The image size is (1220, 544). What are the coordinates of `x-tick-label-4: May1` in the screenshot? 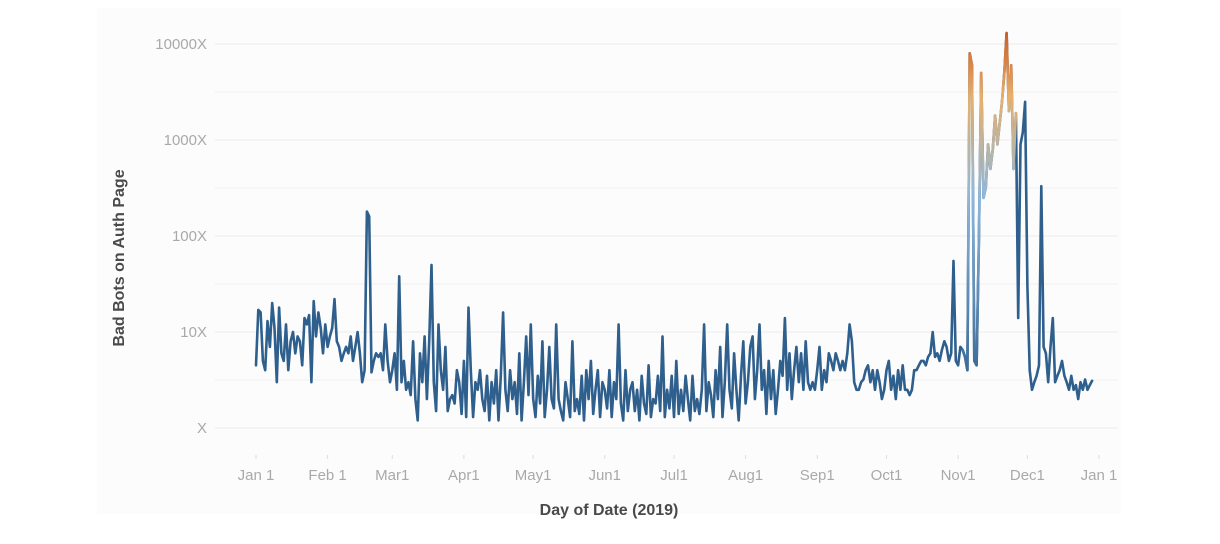 It's located at (533, 475).